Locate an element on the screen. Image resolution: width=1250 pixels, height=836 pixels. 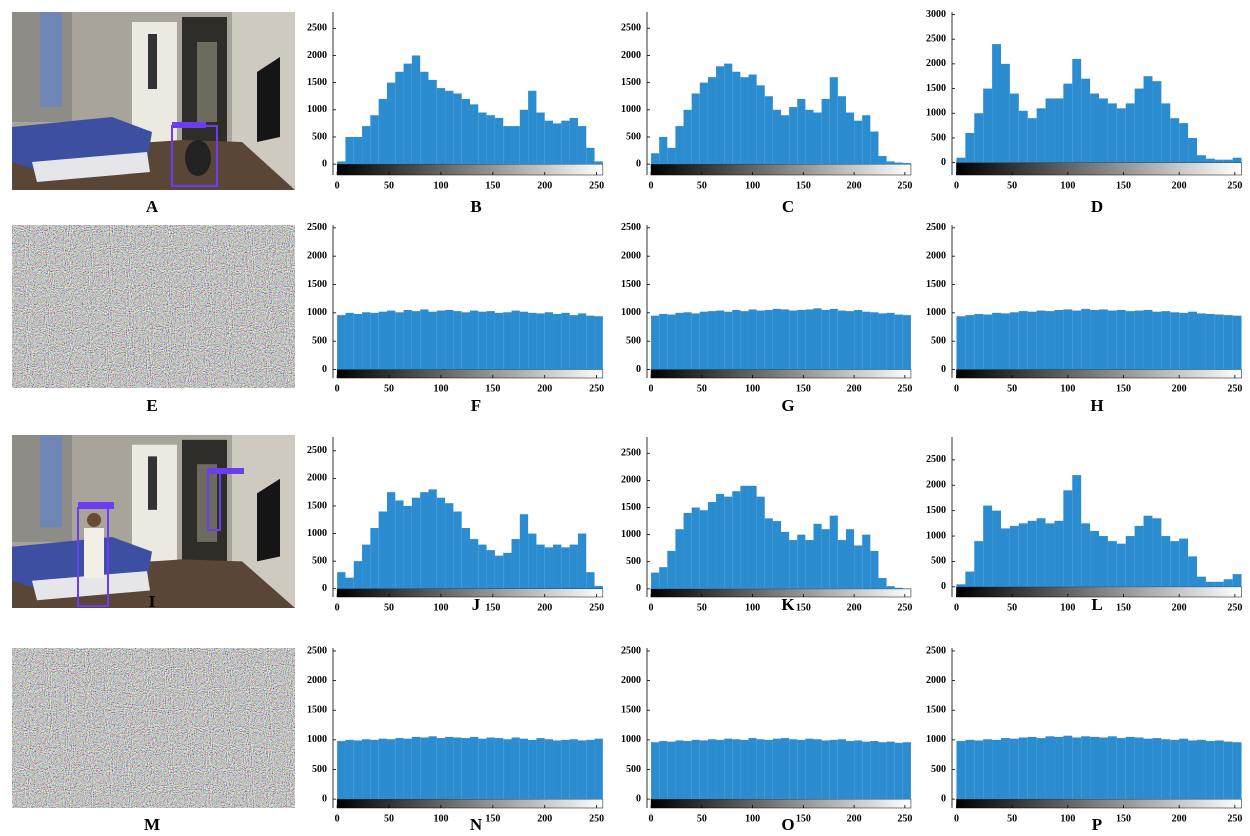
y-tick-label: 0 is located at coordinates (943, 798).